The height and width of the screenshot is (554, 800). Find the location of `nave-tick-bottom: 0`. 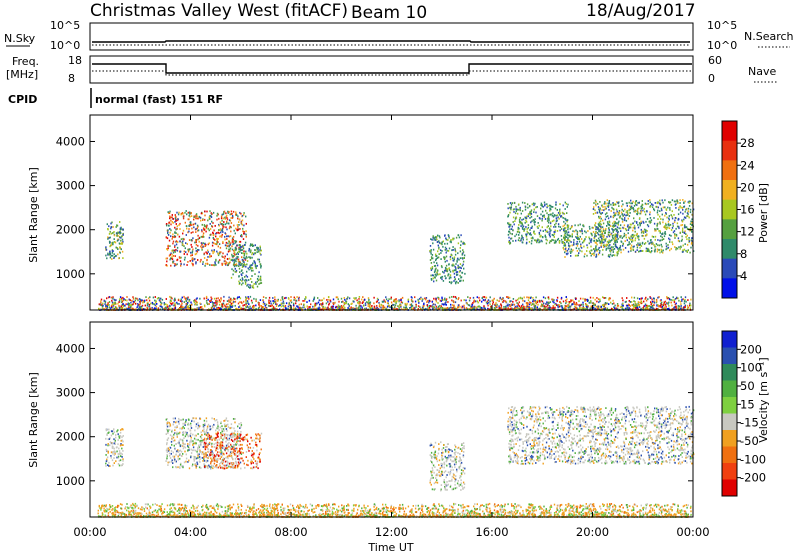

nave-tick-bottom: 0 is located at coordinates (711, 78).